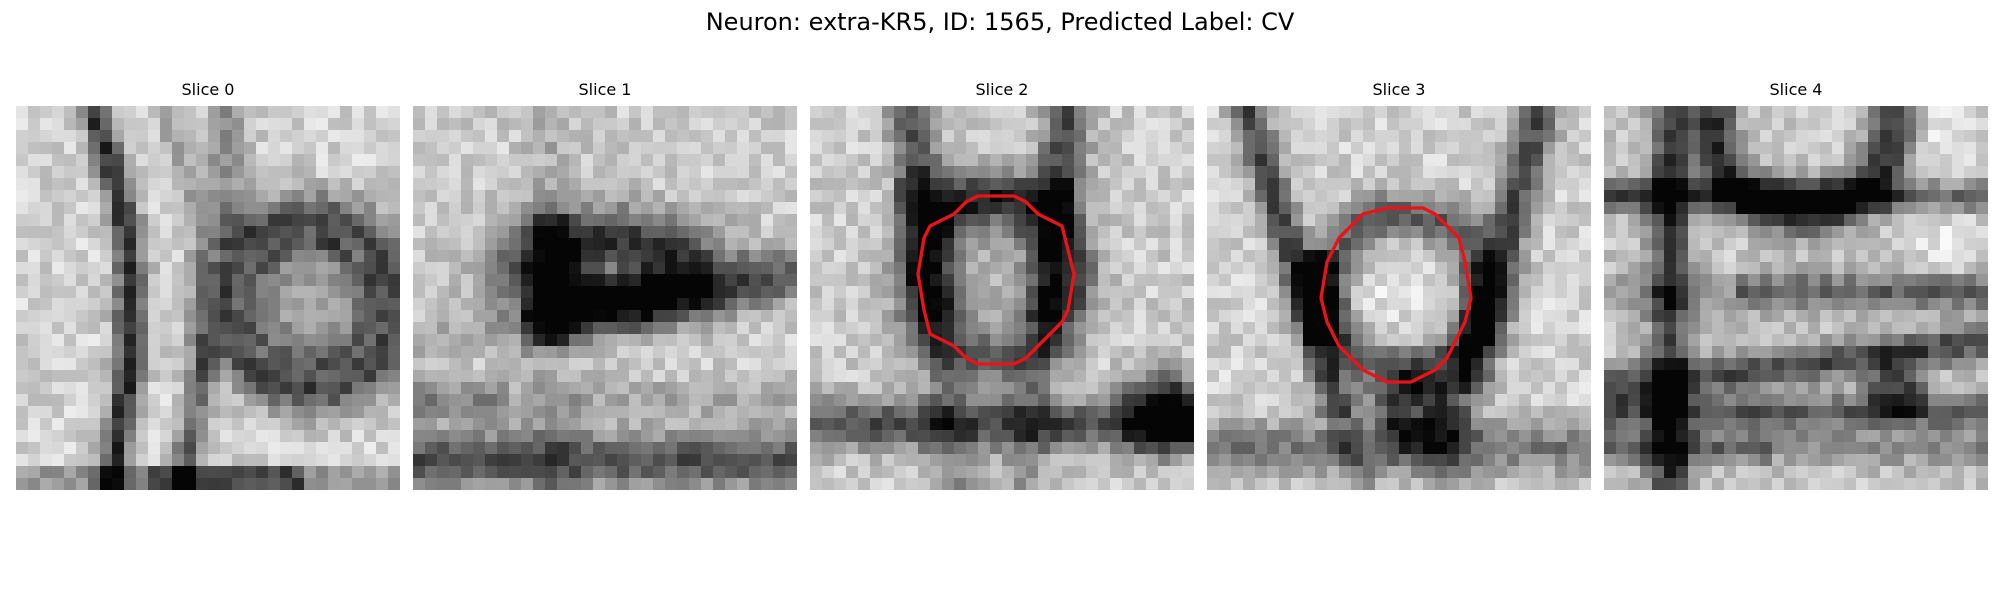 The width and height of the screenshot is (2000, 600). Describe the element at coordinates (208, 89) in the screenshot. I see `slice-title-0: Slice 0` at that location.